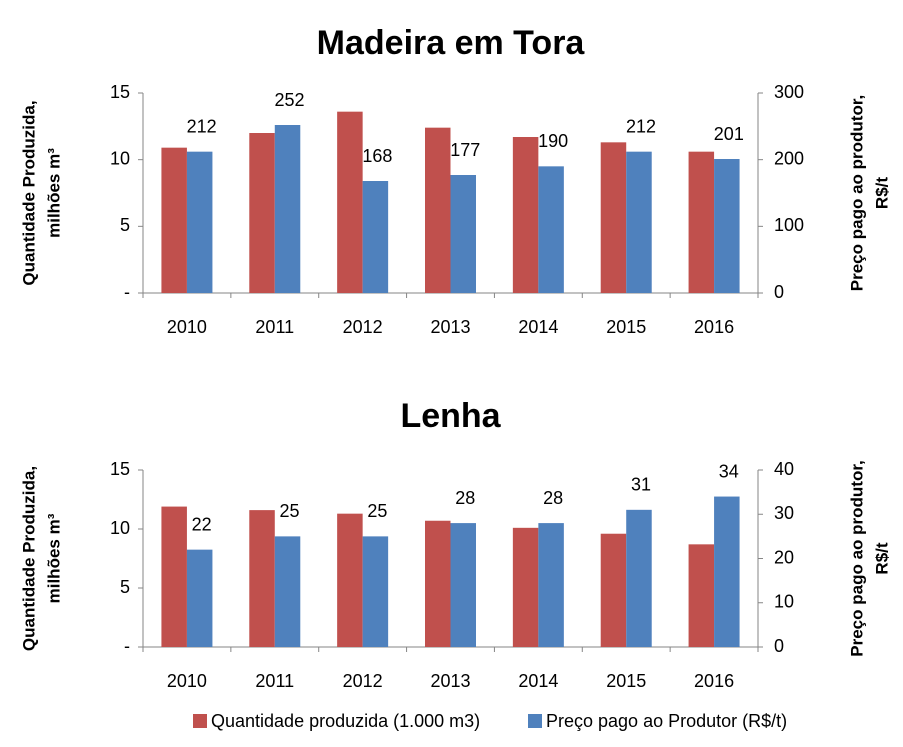 The height and width of the screenshot is (747, 903). I want to click on y2-tick-label: 300, so click(789, 92).